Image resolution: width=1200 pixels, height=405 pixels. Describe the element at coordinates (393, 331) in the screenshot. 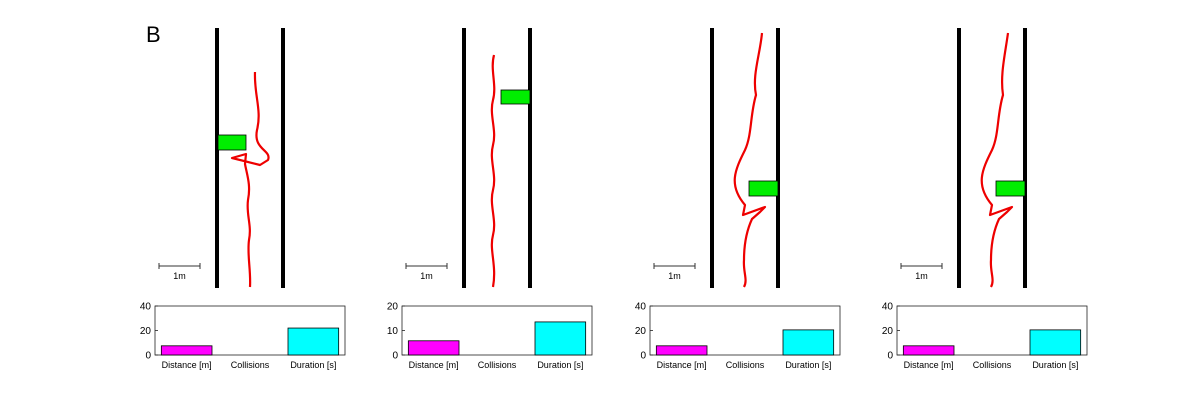

I see `y-tick-label: 10` at that location.